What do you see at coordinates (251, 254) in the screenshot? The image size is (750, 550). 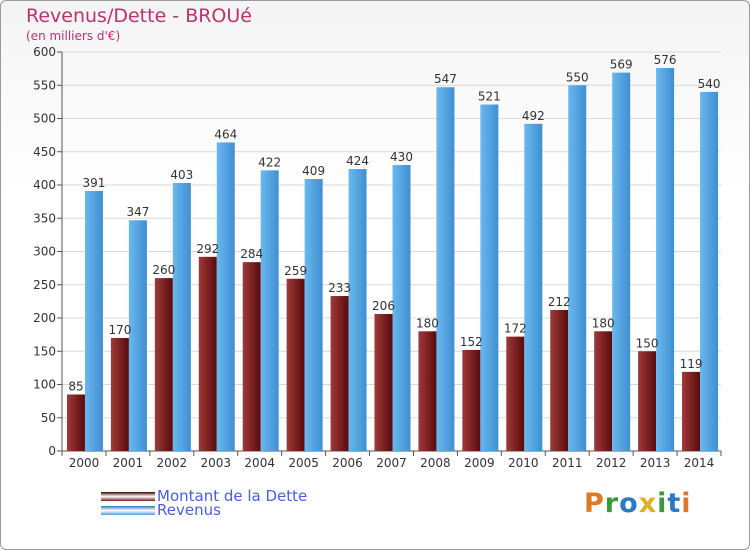 I see `data-label-debt: 284` at bounding box center [251, 254].